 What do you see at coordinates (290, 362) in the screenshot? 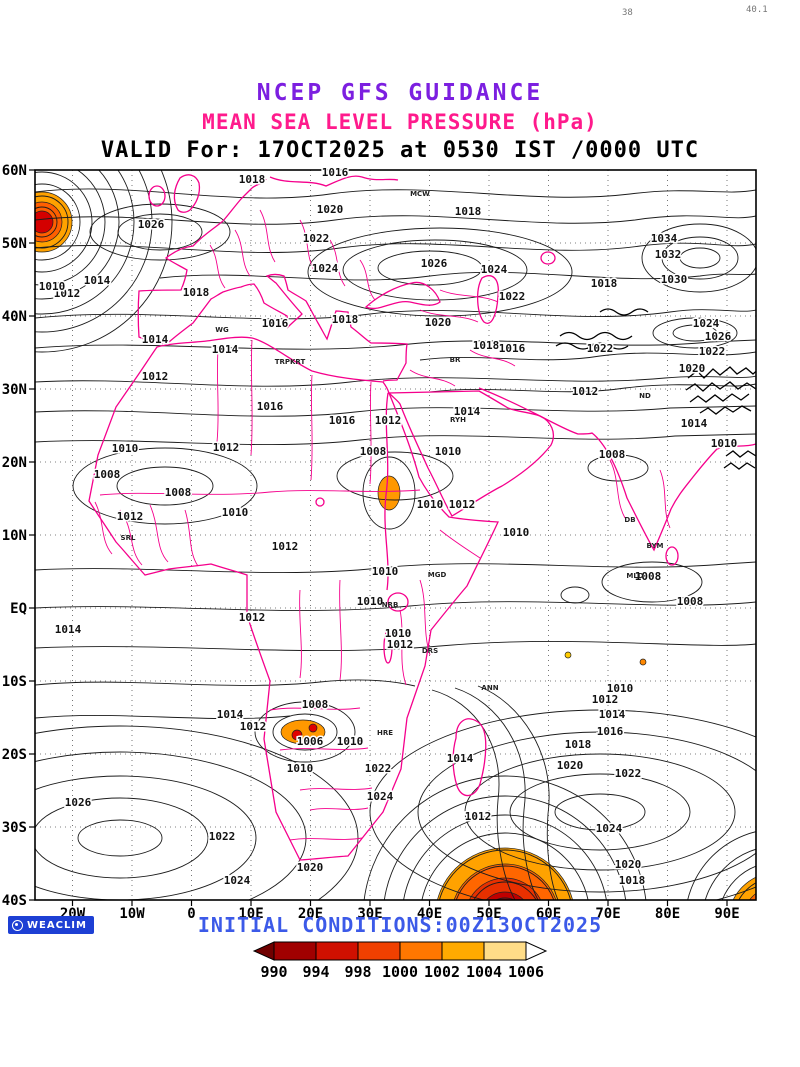
I see `svg-text: TRPKRT` at bounding box center [290, 362].